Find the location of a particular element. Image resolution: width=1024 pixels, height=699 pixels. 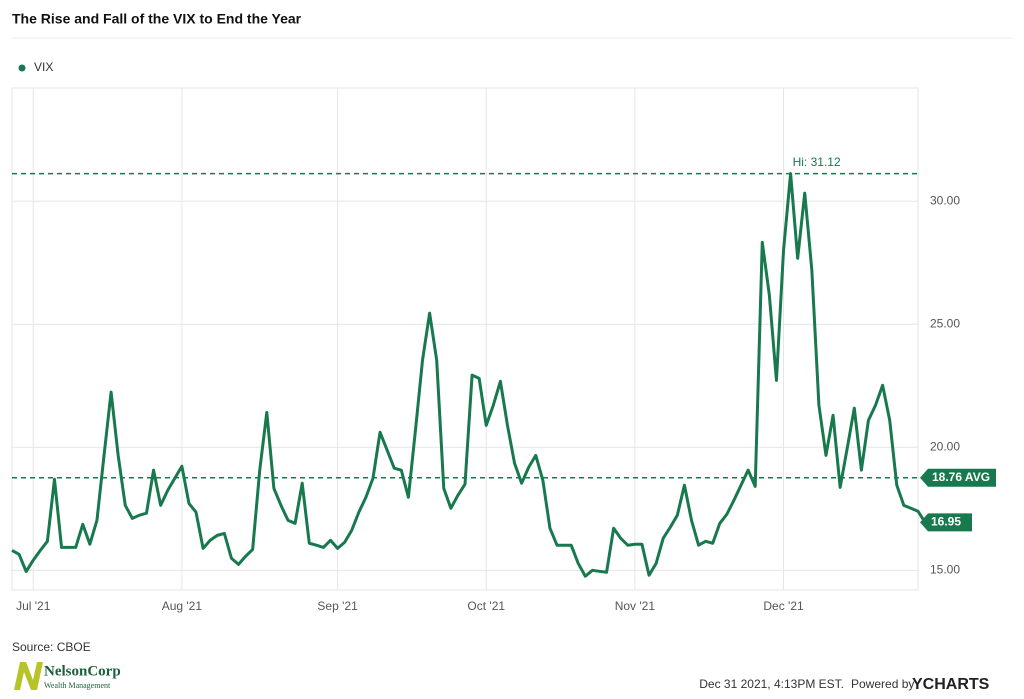

legend-dot is located at coordinates (22, 68).